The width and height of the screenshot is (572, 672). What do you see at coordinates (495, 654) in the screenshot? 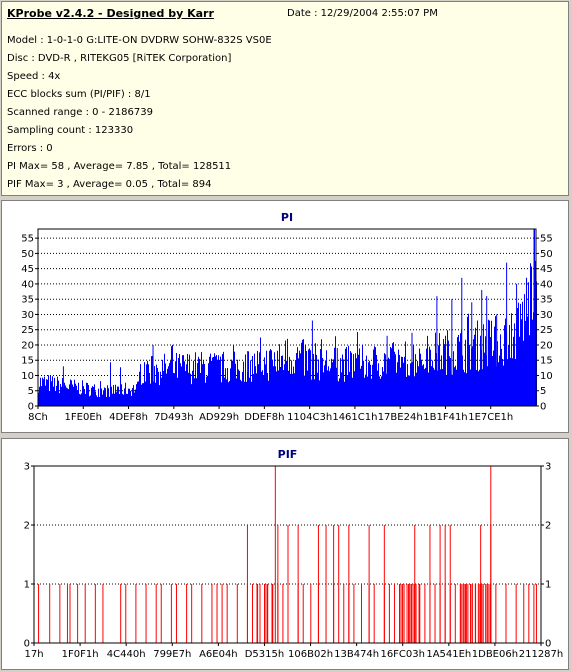
I see `x-tick-label: 1DBE06h` at bounding box center [495, 654].